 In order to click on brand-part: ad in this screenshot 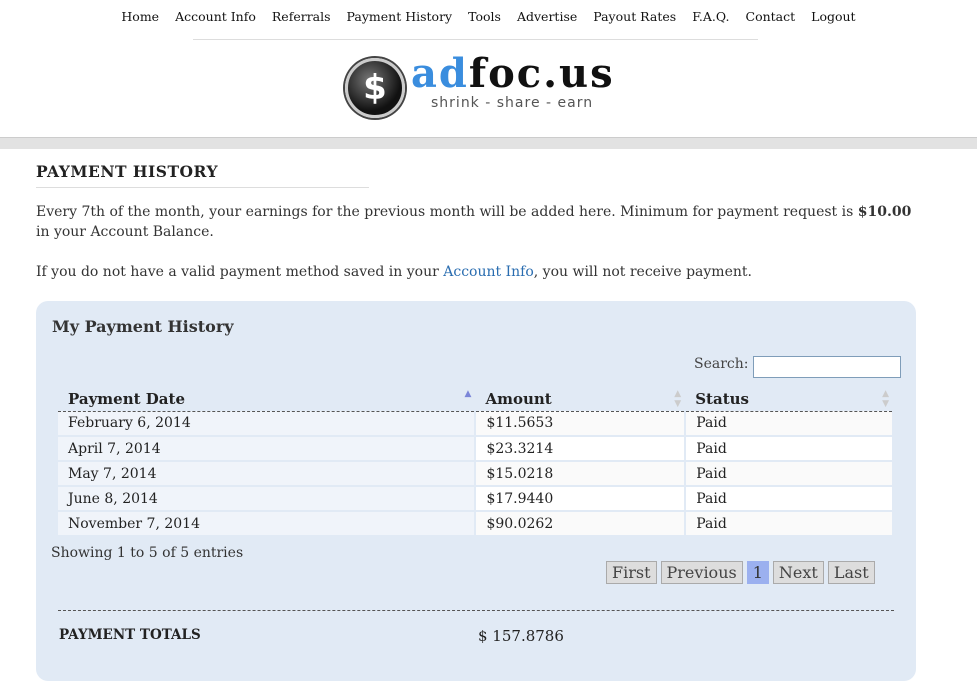, I will do `click(440, 73)`.